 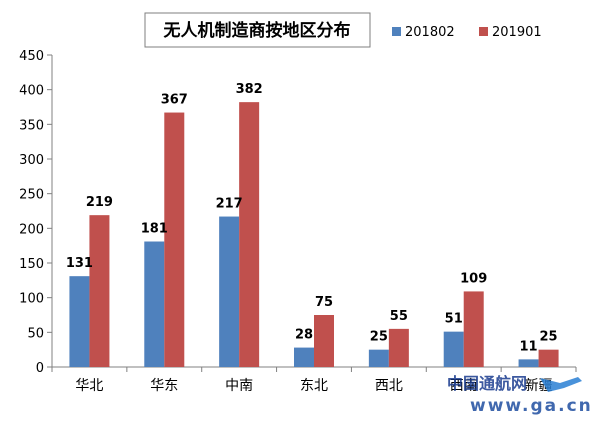 What do you see at coordinates (389, 386) in the screenshot?
I see `x-tick-label: 西北` at bounding box center [389, 386].